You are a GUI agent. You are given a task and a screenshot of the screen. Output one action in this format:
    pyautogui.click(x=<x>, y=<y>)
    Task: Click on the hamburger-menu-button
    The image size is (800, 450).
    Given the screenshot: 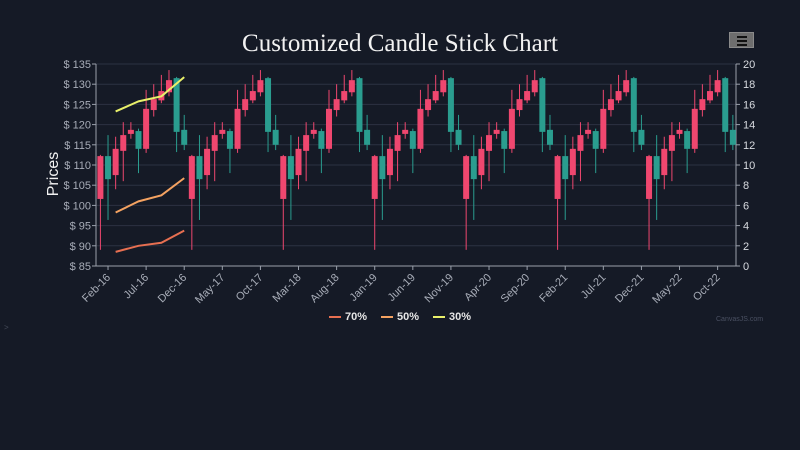 What is the action you would take?
    pyautogui.click(x=741, y=40)
    